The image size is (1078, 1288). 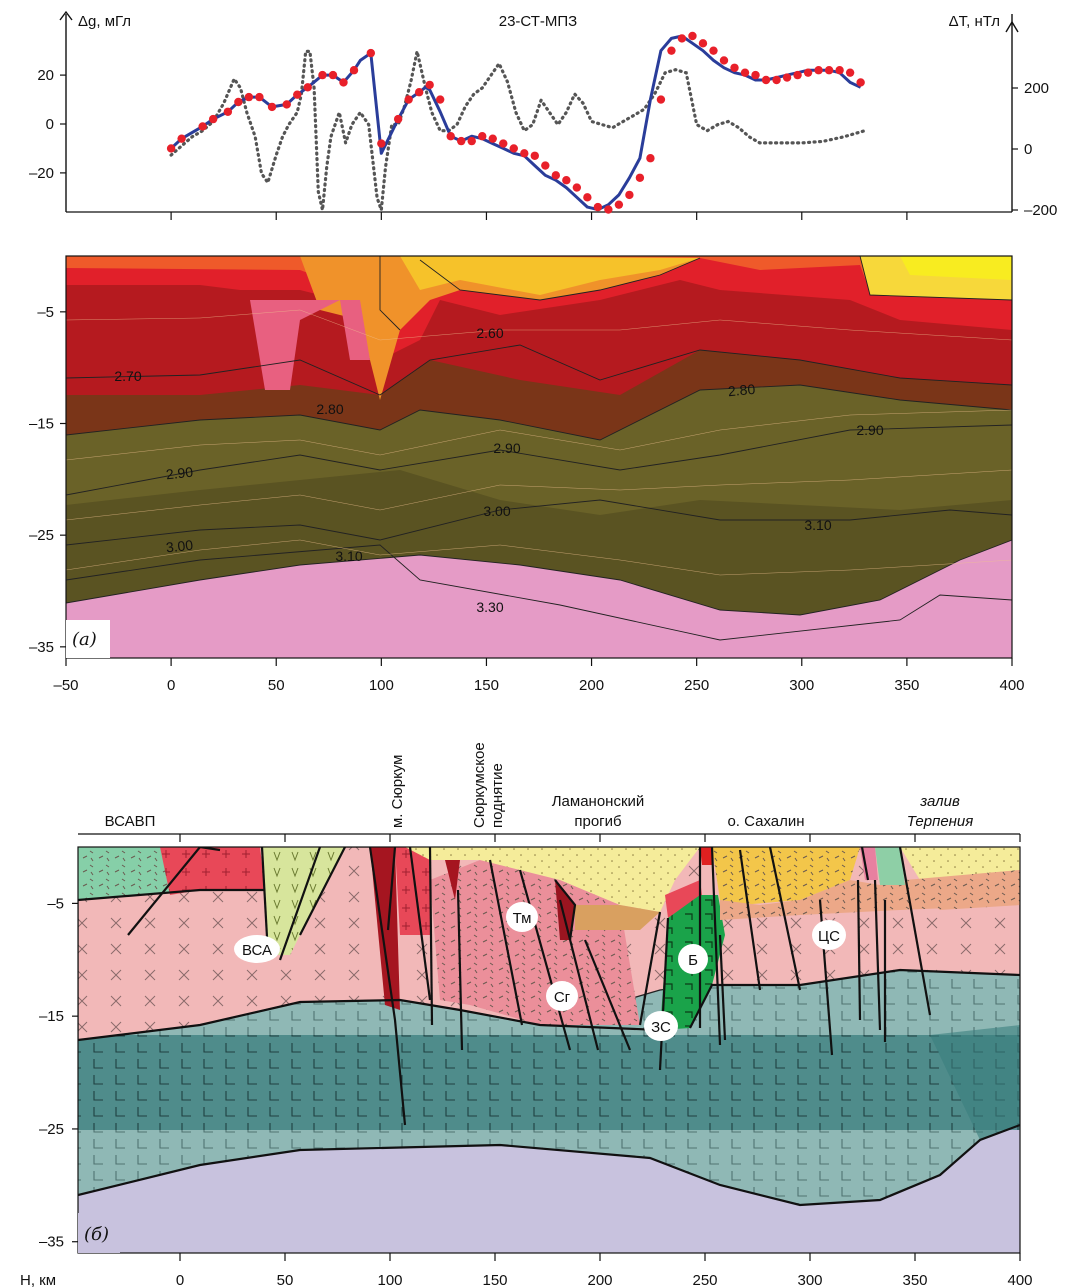 What do you see at coordinates (600, 838) in the screenshot?
I see `geology-top-ticks` at bounding box center [600, 838].